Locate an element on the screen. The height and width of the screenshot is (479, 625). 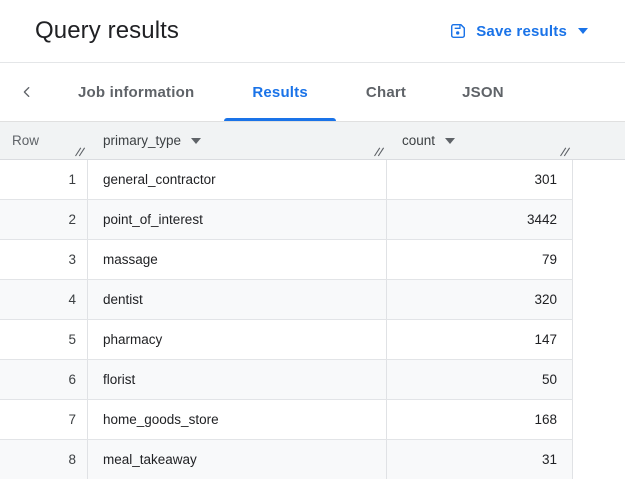
column-label-count: count is located at coordinates (419, 140).